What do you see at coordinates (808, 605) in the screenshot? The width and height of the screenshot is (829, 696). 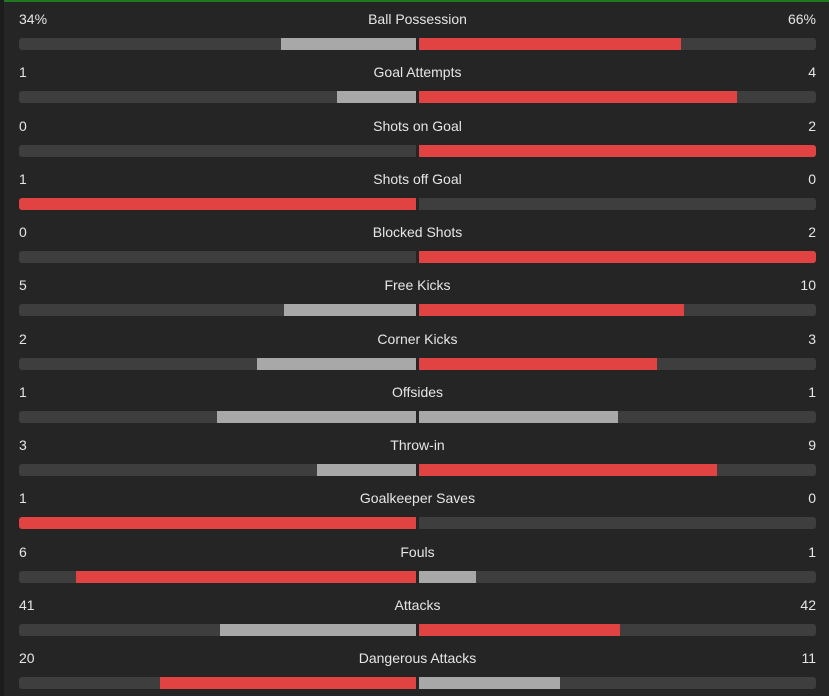 I see `away-value: 42` at bounding box center [808, 605].